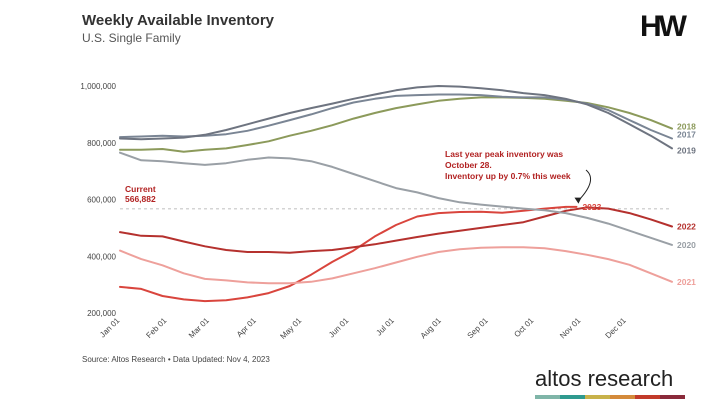 The image size is (720, 405). Describe the element at coordinates (101, 200) in the screenshot. I see `y-tick-label: 600,000` at that location.